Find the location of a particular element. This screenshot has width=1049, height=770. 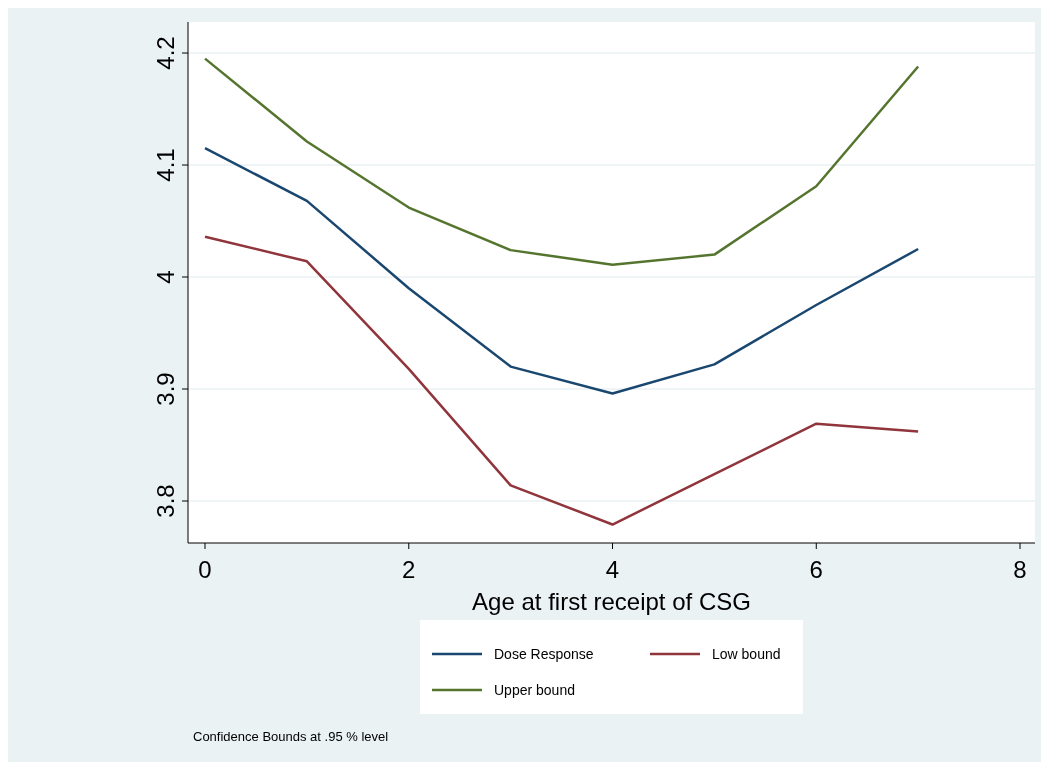

legend-label: Low bound is located at coordinates (746, 654).